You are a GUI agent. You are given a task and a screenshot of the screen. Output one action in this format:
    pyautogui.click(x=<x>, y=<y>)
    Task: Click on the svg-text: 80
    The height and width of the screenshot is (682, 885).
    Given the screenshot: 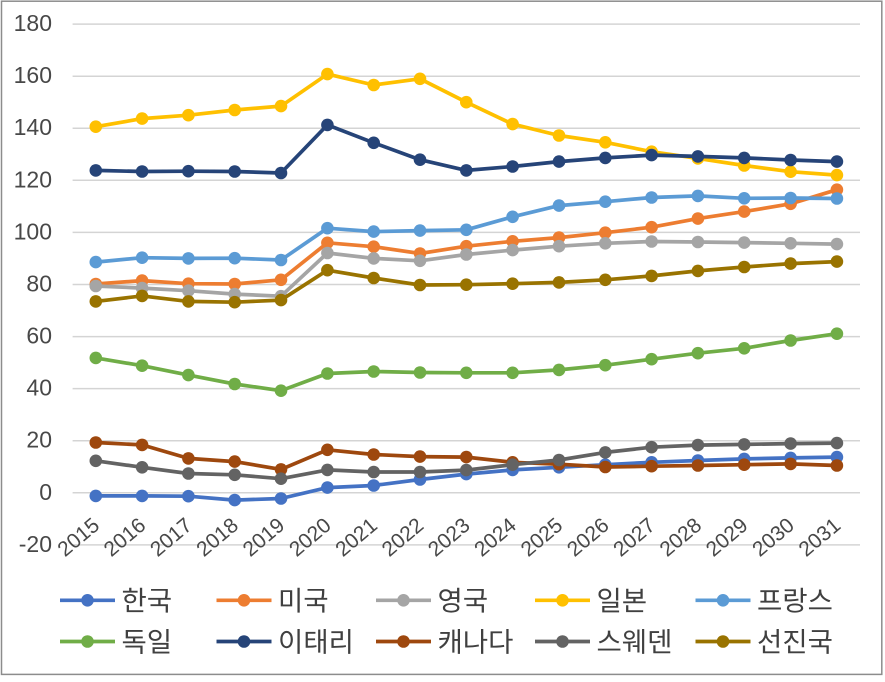 What is the action you would take?
    pyautogui.click(x=39, y=284)
    